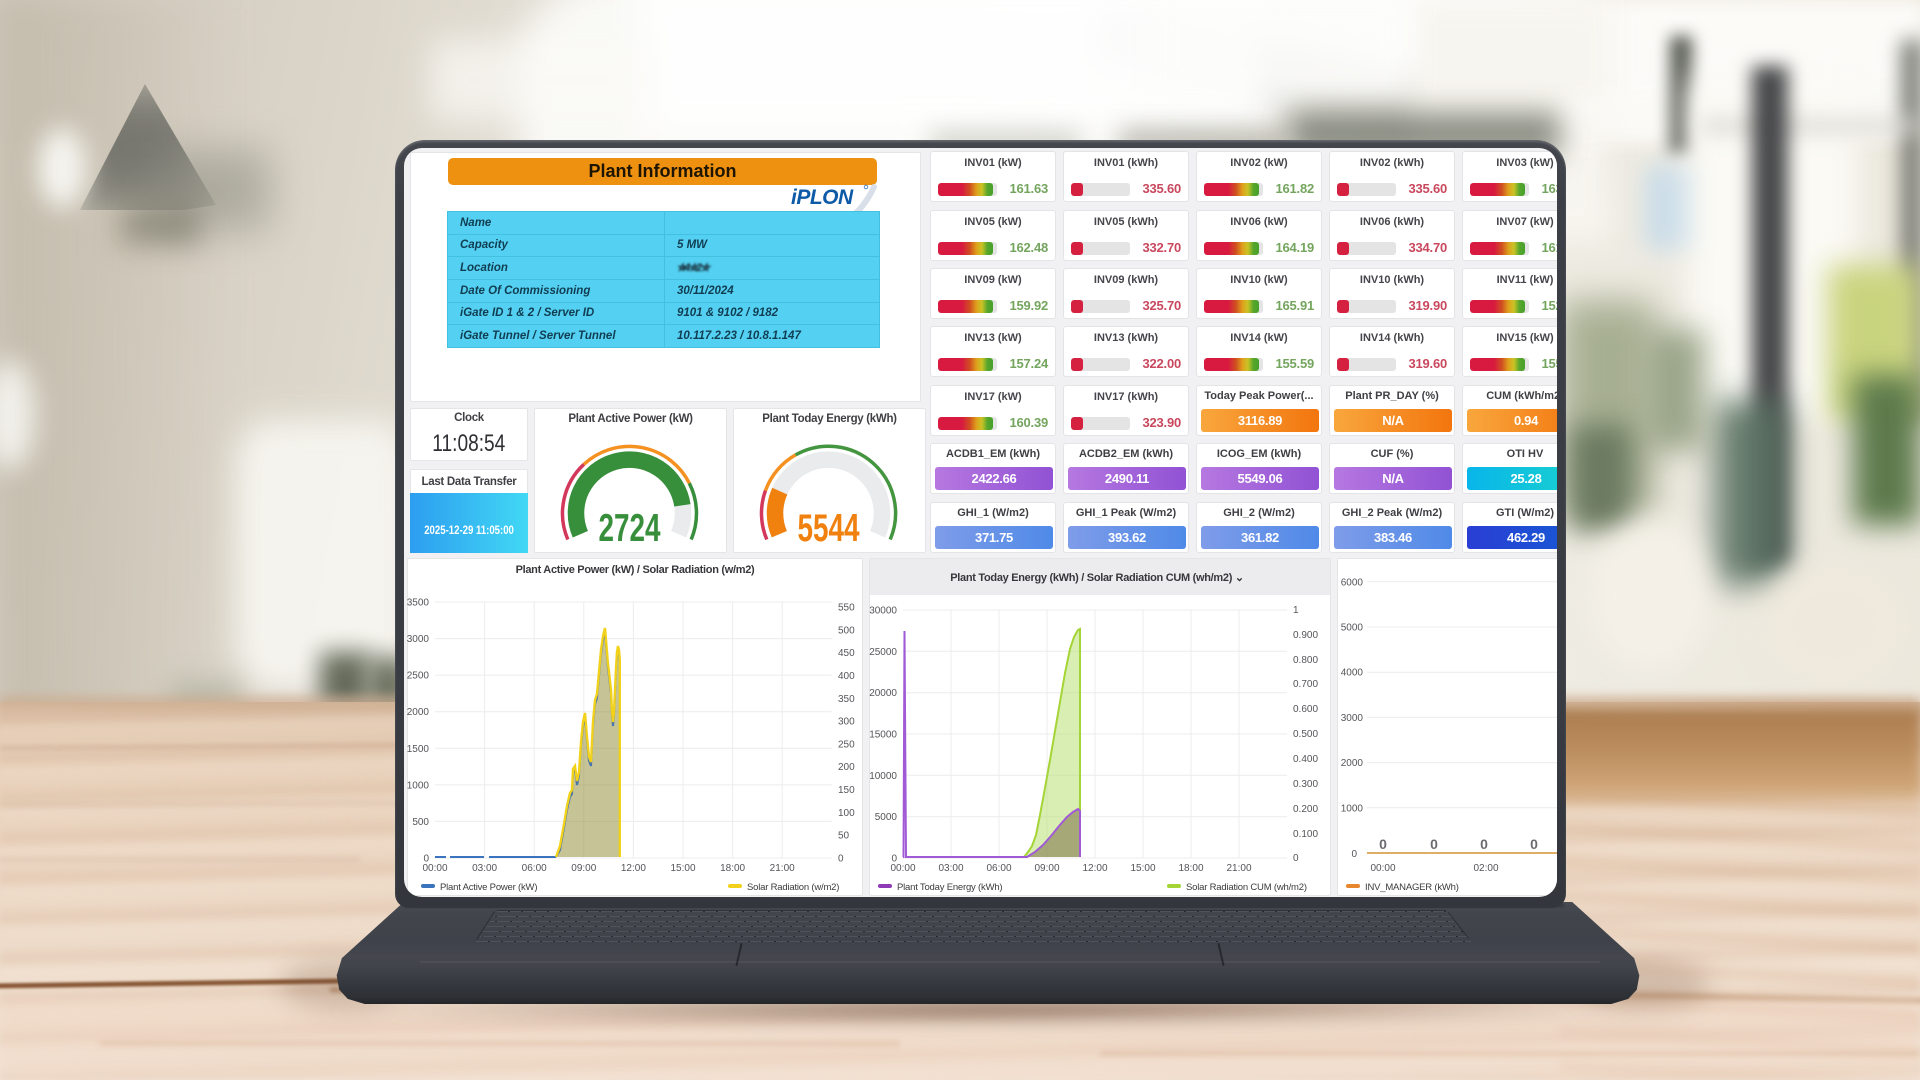  What do you see at coordinates (949, 887) in the screenshot?
I see `svg-text: Plant Today Energy (kWh)` at bounding box center [949, 887].